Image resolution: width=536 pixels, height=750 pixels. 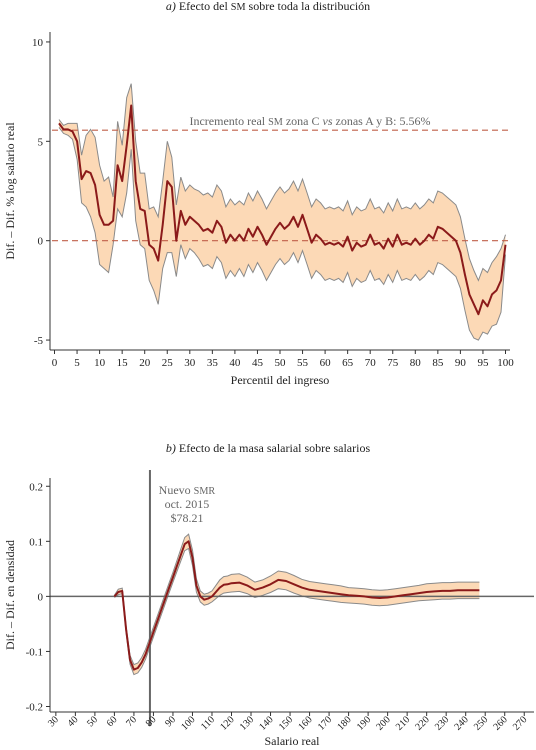 I want to click on x-tick-label: 55, so click(x=303, y=363).